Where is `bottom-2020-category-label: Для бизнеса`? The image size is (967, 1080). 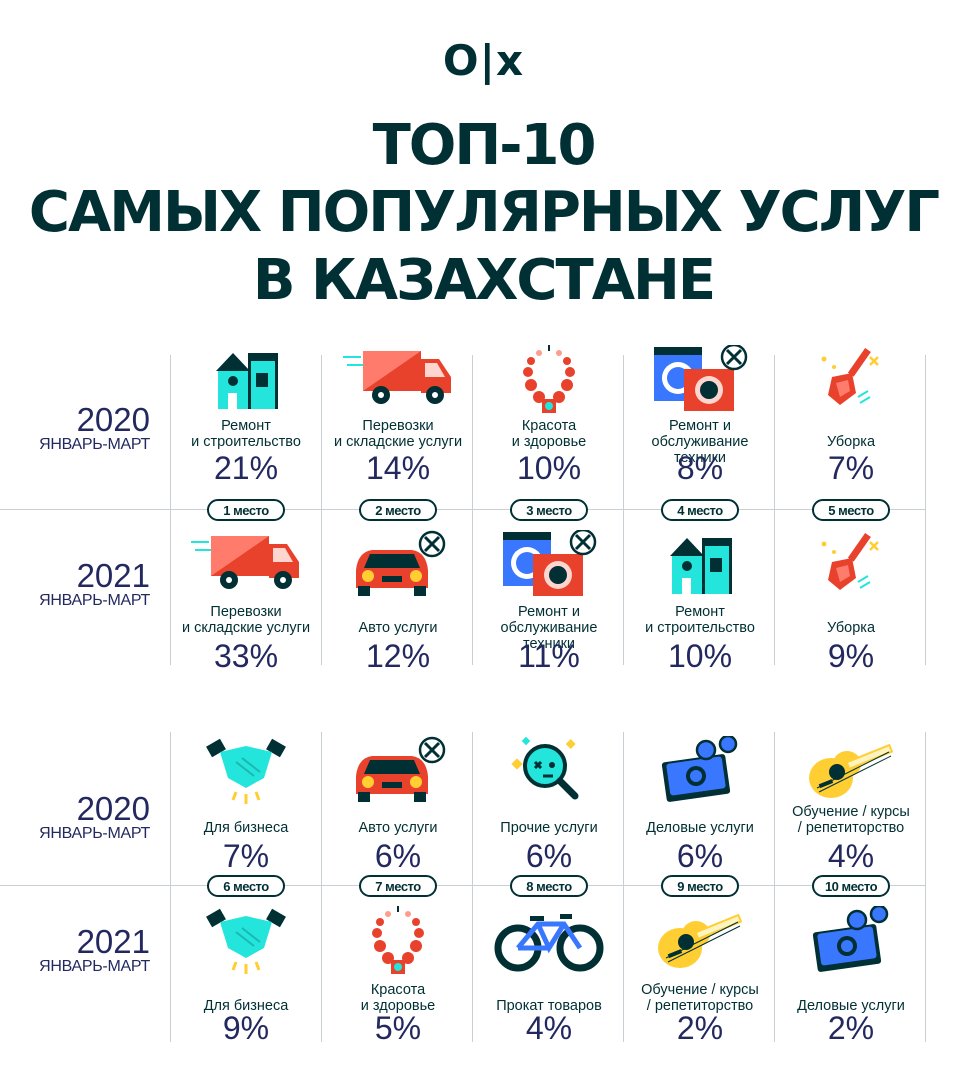
bottom-2020-category-label: Для бизнеса is located at coordinates (246, 828).